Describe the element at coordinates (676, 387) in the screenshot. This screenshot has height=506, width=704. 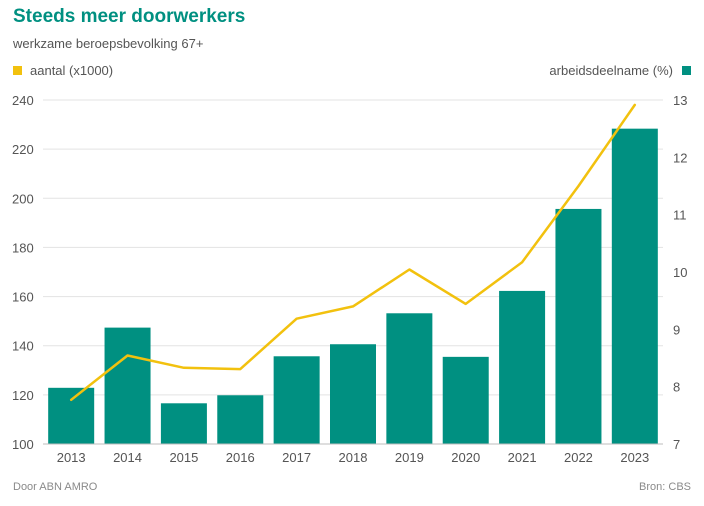
I see `y-right-tick-label: 8` at that location.